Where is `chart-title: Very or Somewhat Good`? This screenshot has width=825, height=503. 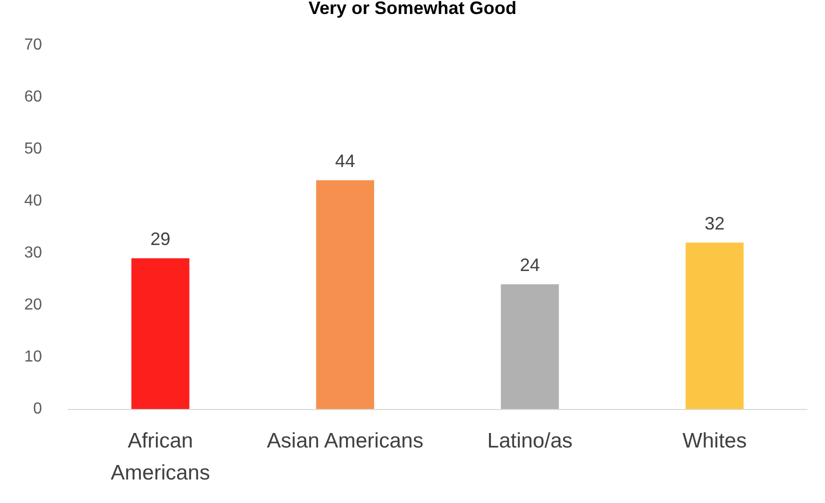
chart-title: Very or Somewhat Good is located at coordinates (412, 9).